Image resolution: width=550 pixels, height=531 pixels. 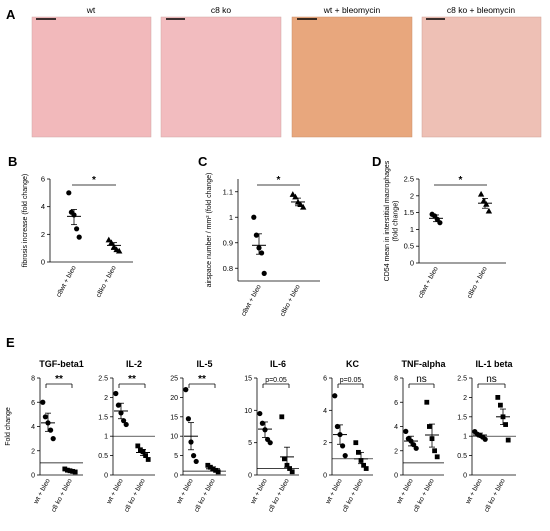 I want to click on y-tick-label: 25, so click(x=174, y=379).